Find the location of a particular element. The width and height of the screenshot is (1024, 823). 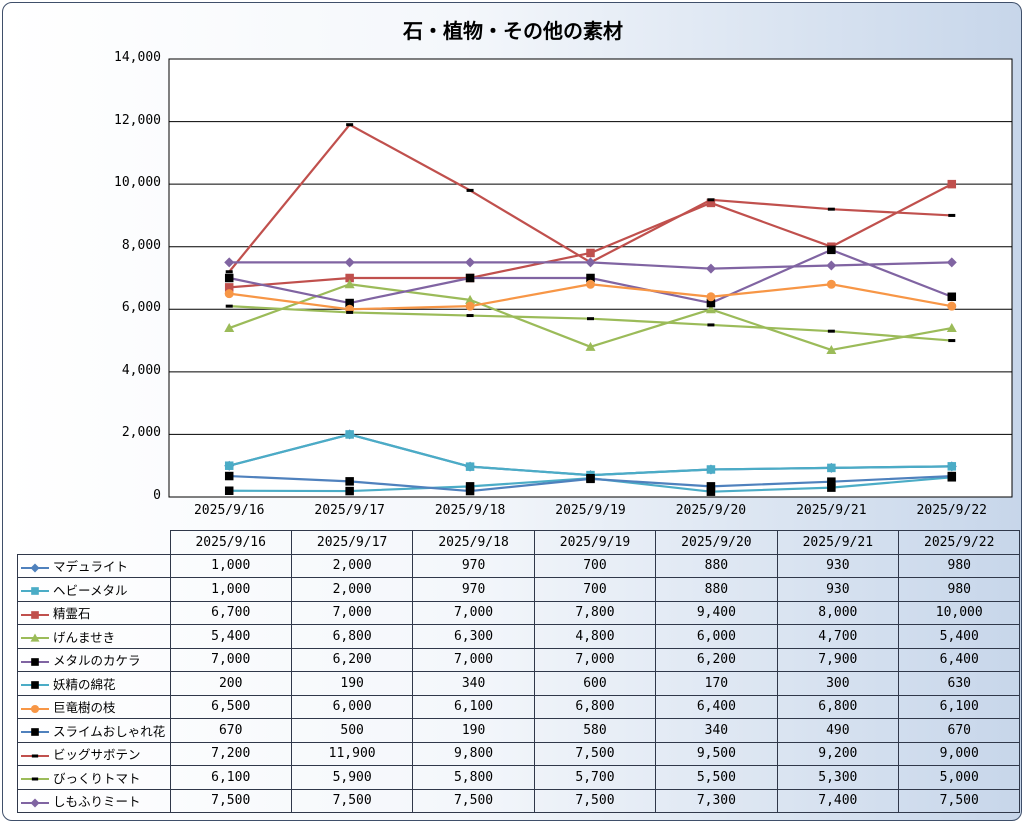

table-cell: 670 is located at coordinates (230, 730).